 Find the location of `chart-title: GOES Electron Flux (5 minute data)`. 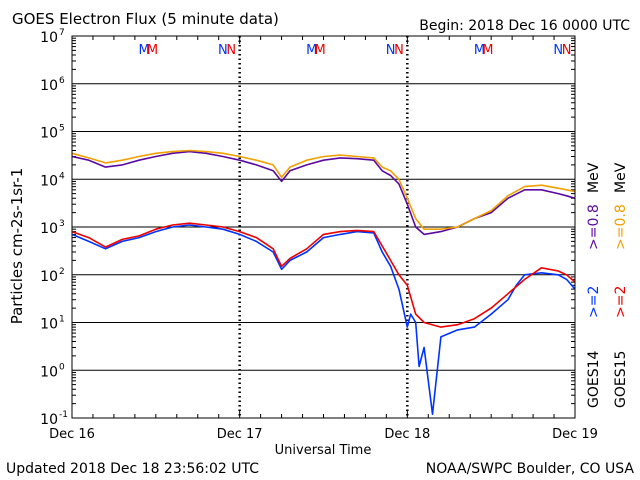

chart-title: GOES Electron Flux (5 minute data) is located at coordinates (145, 19).